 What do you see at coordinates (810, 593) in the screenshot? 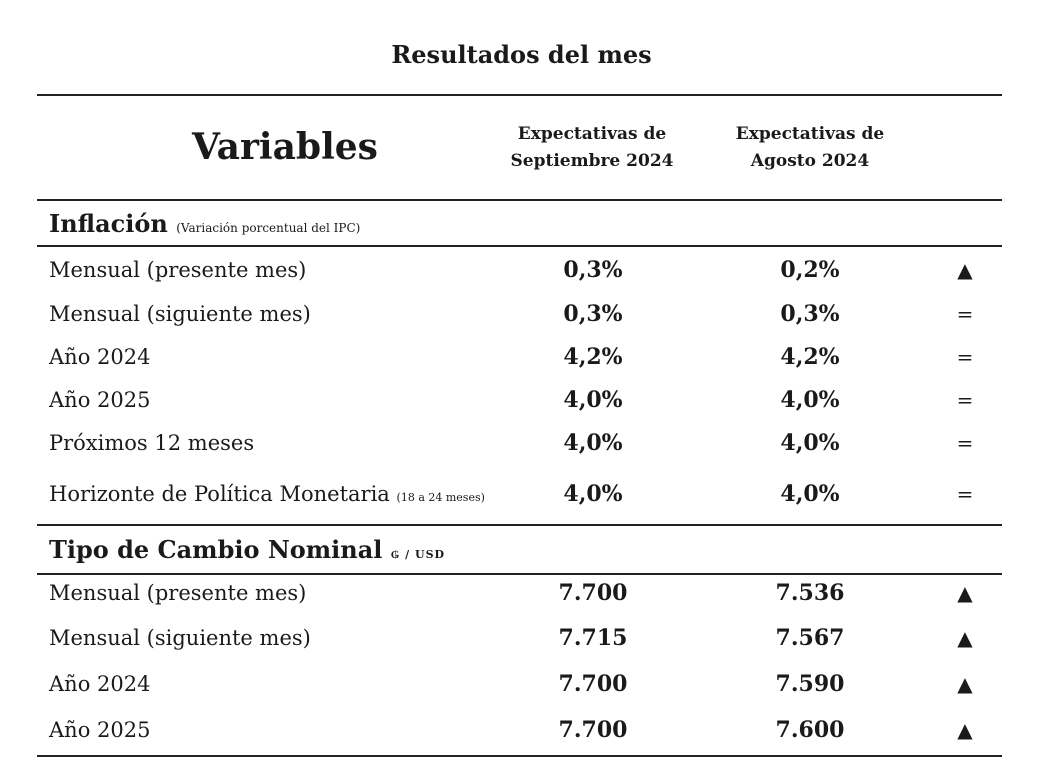
I see `value-agosto: 7.536` at bounding box center [810, 593].